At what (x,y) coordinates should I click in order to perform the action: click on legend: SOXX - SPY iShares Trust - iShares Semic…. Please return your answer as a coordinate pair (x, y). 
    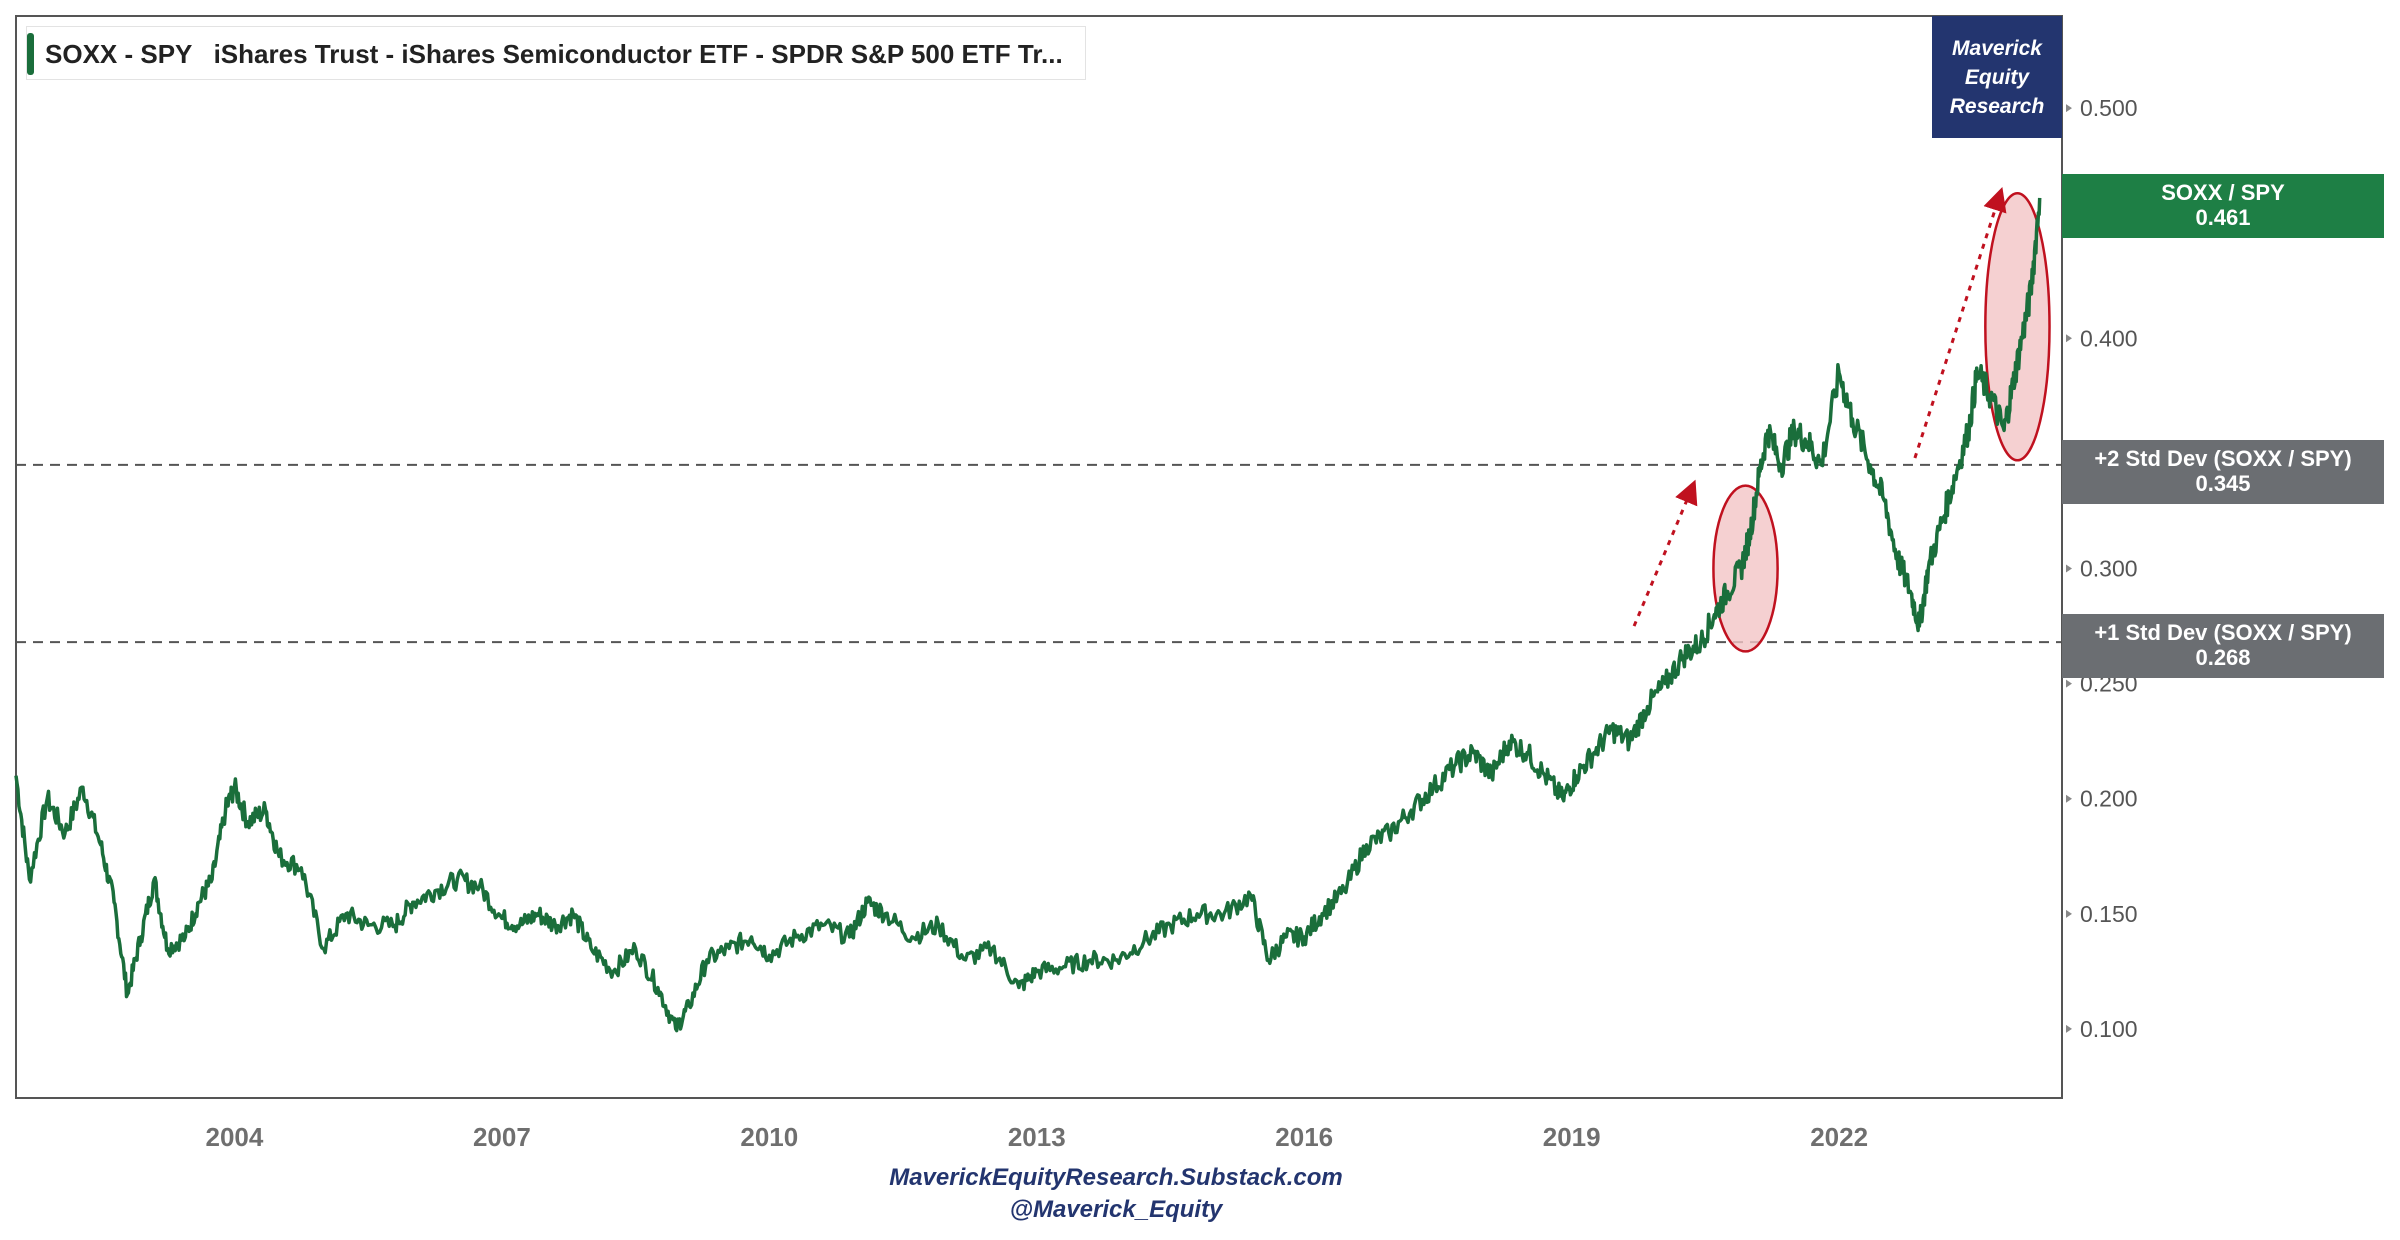
    Looking at the image, I should click on (556, 53).